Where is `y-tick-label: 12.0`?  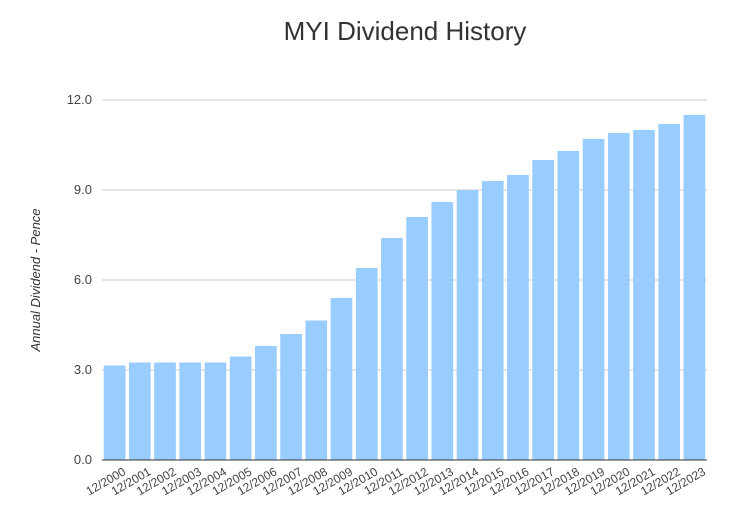
y-tick-label: 12.0 is located at coordinates (79, 99).